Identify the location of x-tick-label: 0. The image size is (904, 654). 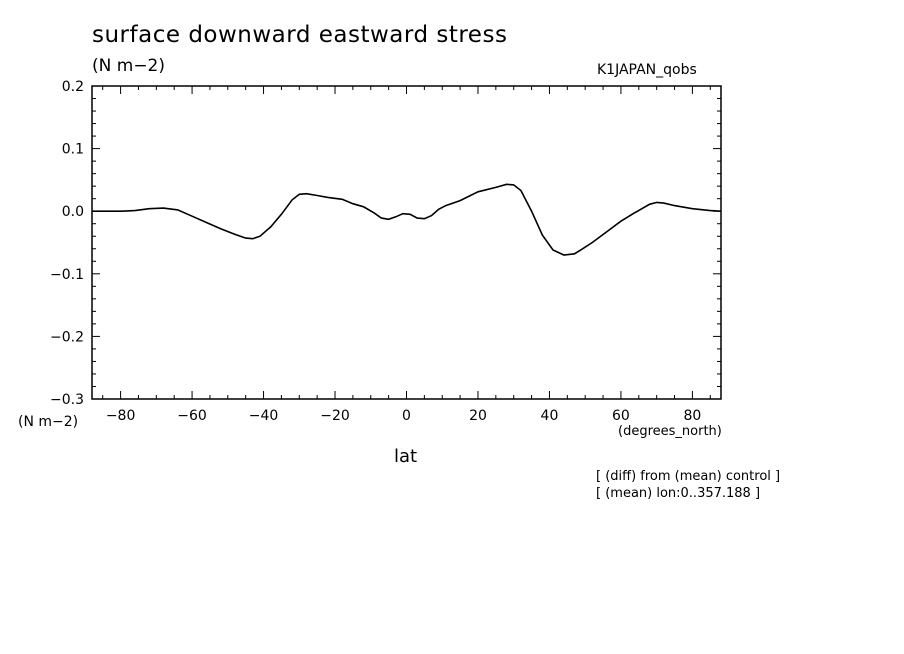
(406, 416).